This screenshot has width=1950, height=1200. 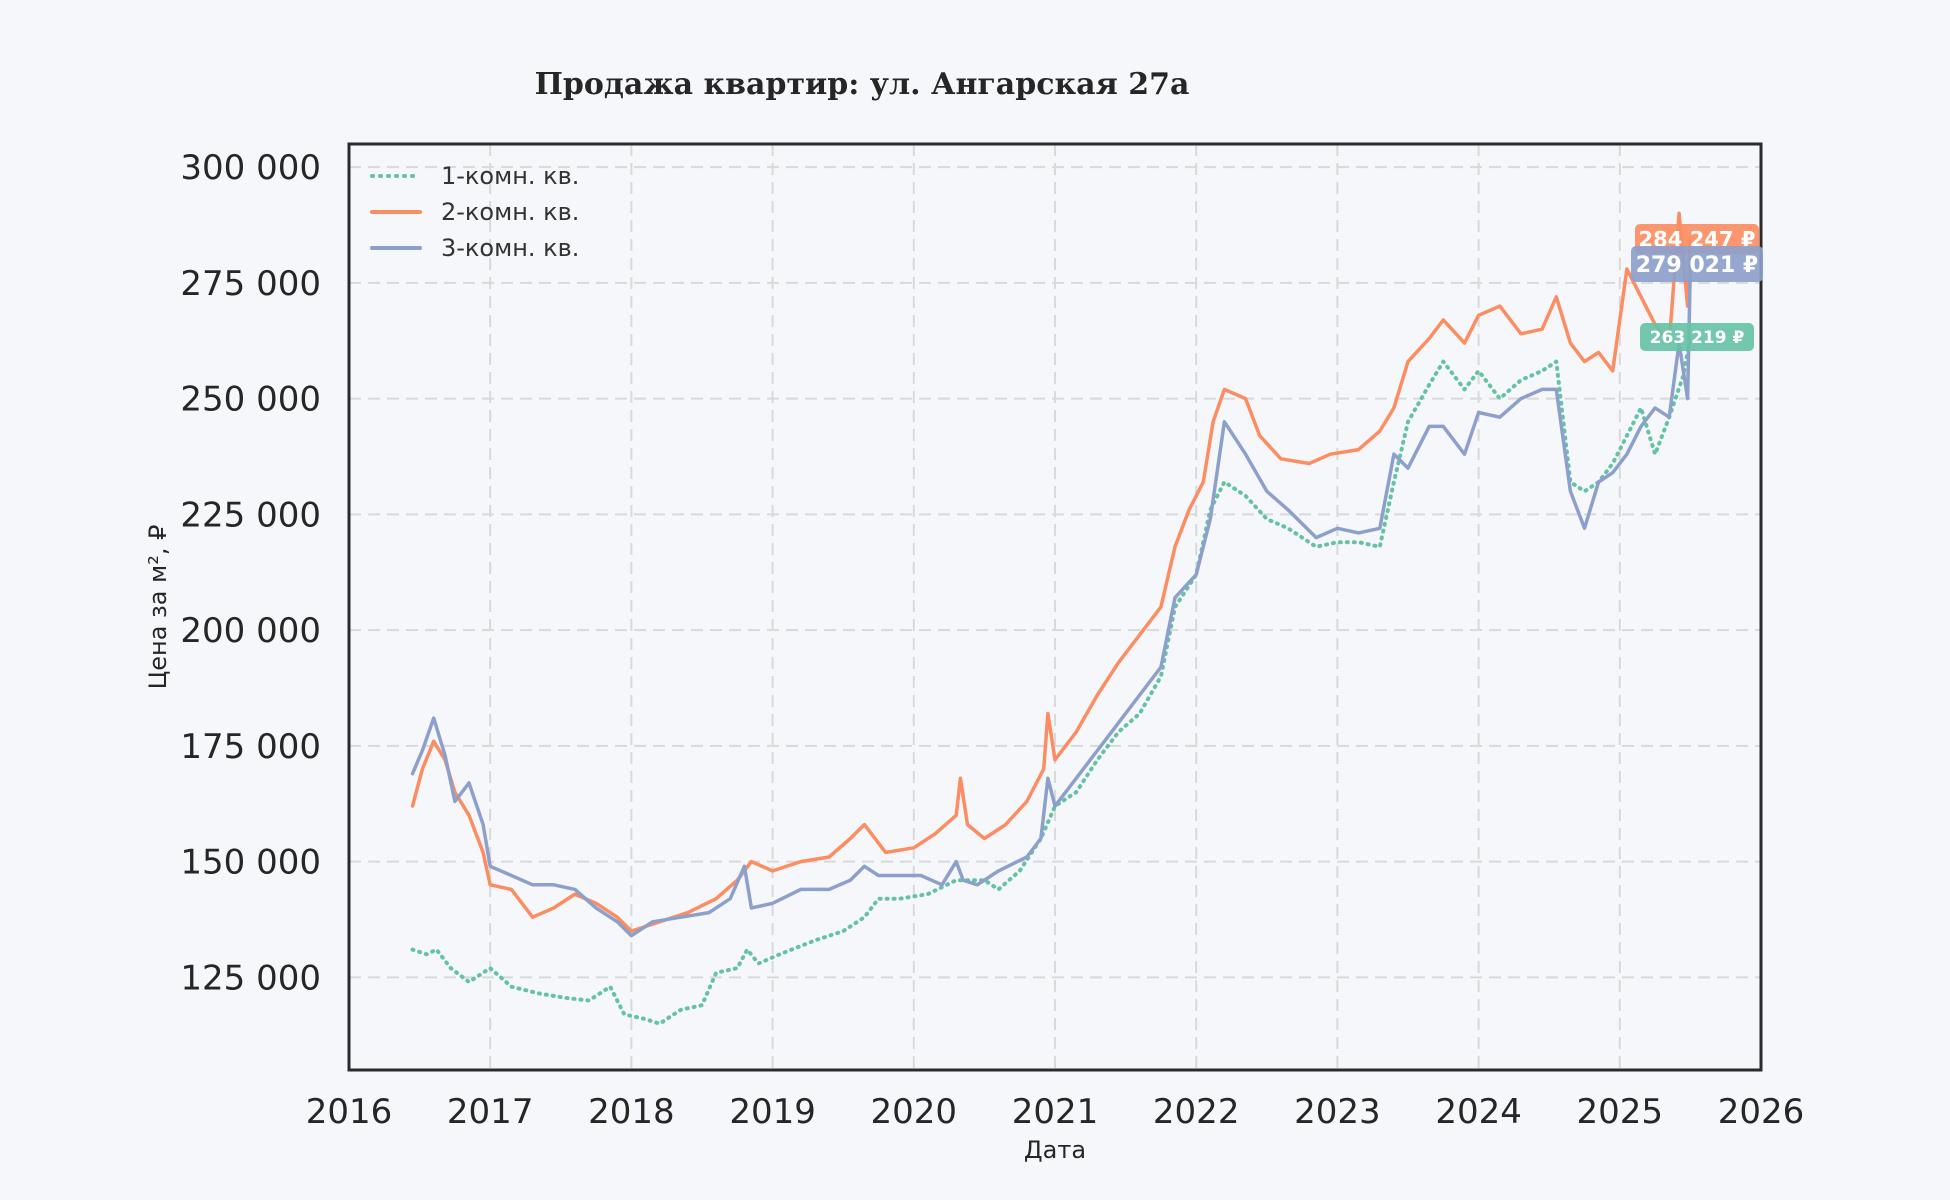 What do you see at coordinates (1697, 287) in the screenshot?
I see `end-value-badges: 263 219 ₽284 247 ₽279 021 ₽` at bounding box center [1697, 287].